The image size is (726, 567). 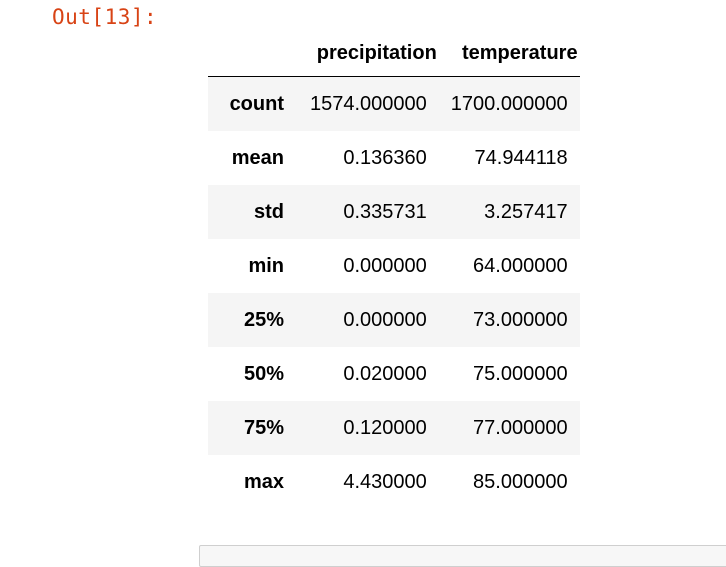 What do you see at coordinates (520, 373) in the screenshot?
I see `table-cell: 75.000000` at bounding box center [520, 373].